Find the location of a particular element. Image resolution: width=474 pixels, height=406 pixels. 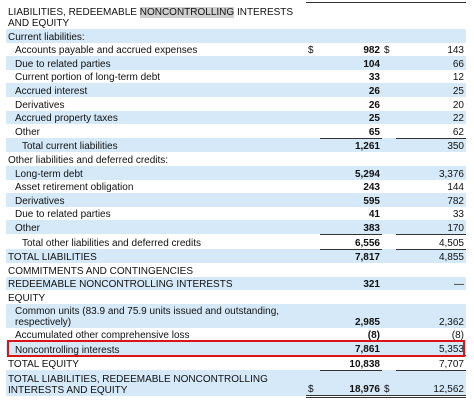

table-row: Accrued property taxes 25 22 is located at coordinates (236, 117).